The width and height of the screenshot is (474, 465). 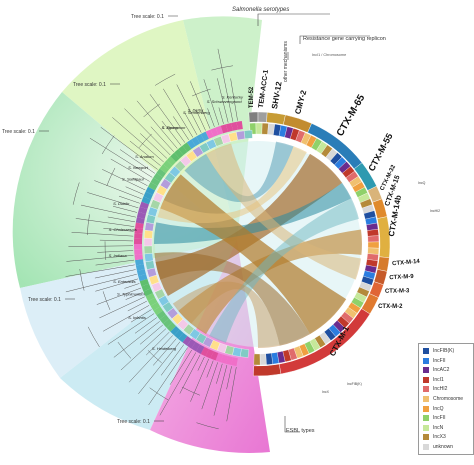 What do you see at coordinates (440, 389) in the screenshot?
I see `legend-label: IncHI2` at bounding box center [440, 389].